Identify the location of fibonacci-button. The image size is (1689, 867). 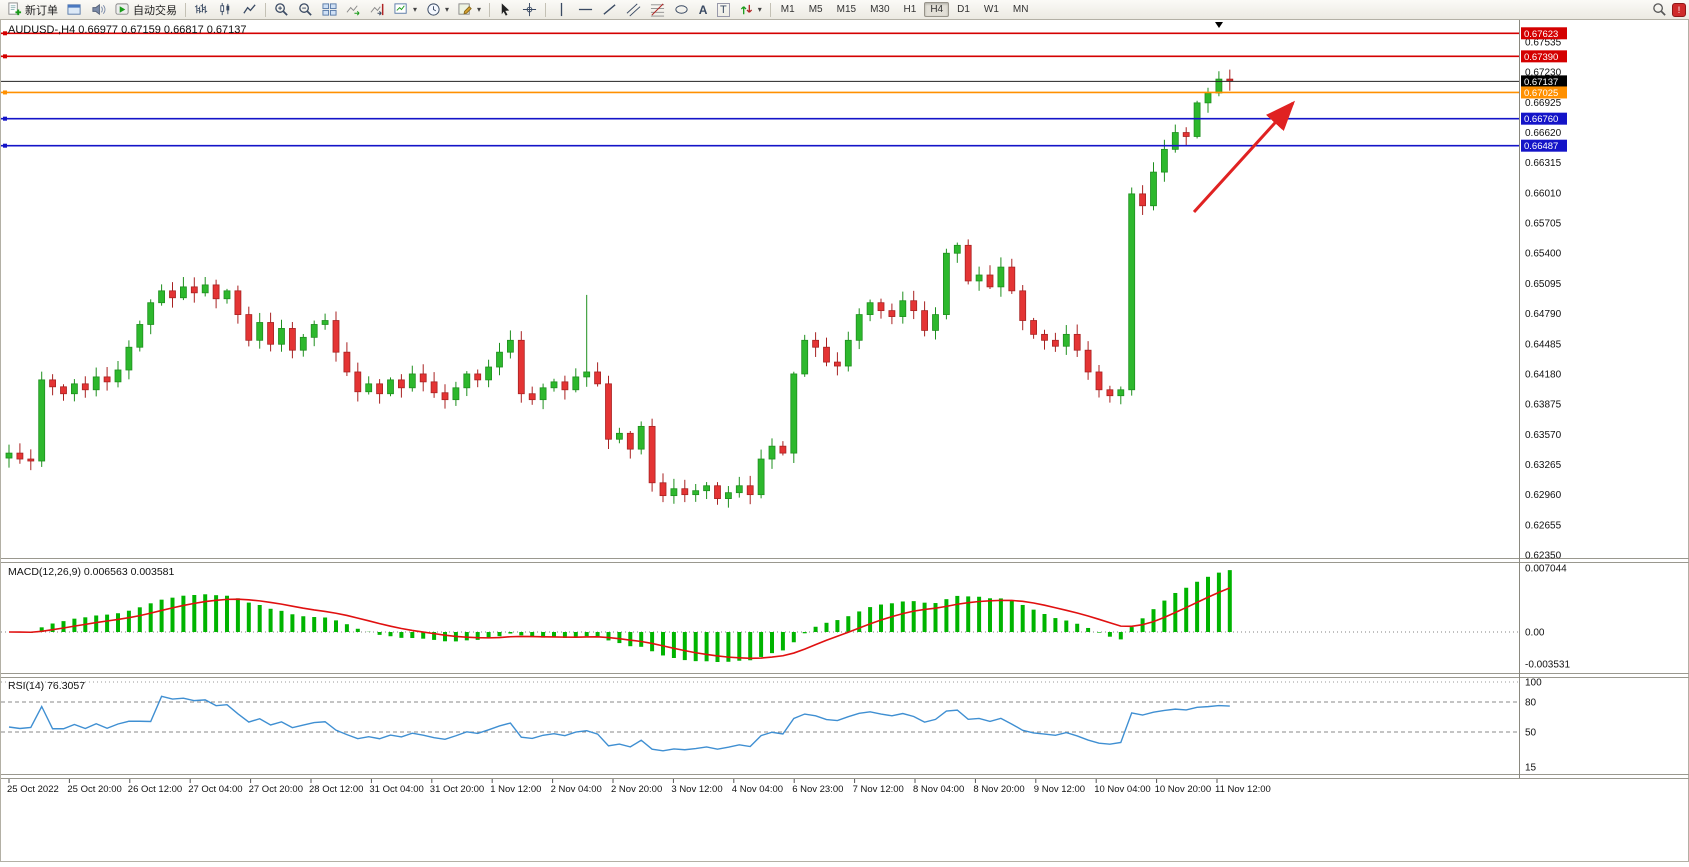
(657, 10).